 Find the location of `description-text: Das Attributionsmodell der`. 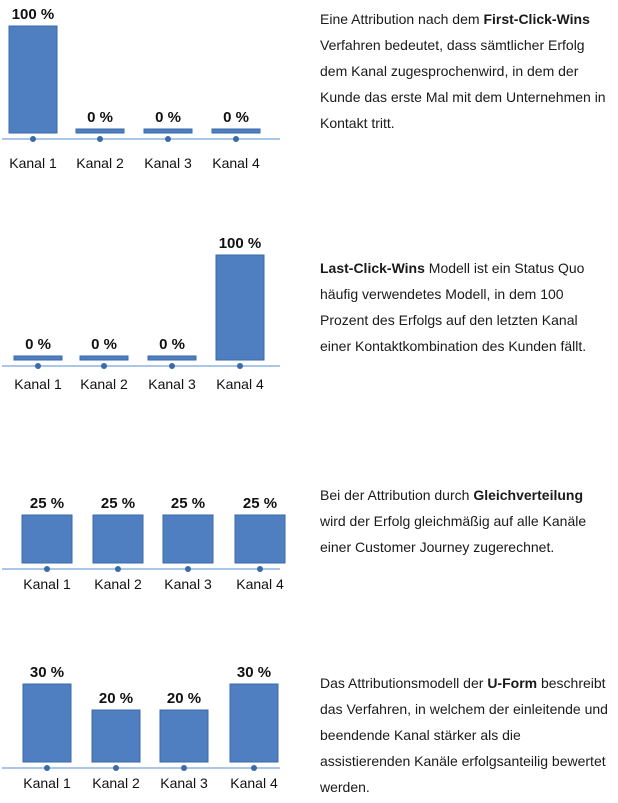

description-text: Das Attributionsmodell der is located at coordinates (404, 683).